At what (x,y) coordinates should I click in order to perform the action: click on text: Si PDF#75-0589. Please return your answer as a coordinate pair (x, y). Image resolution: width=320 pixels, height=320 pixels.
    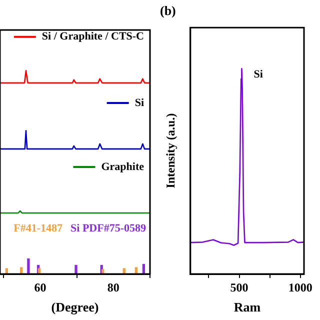
    Looking at the image, I should click on (108, 228).